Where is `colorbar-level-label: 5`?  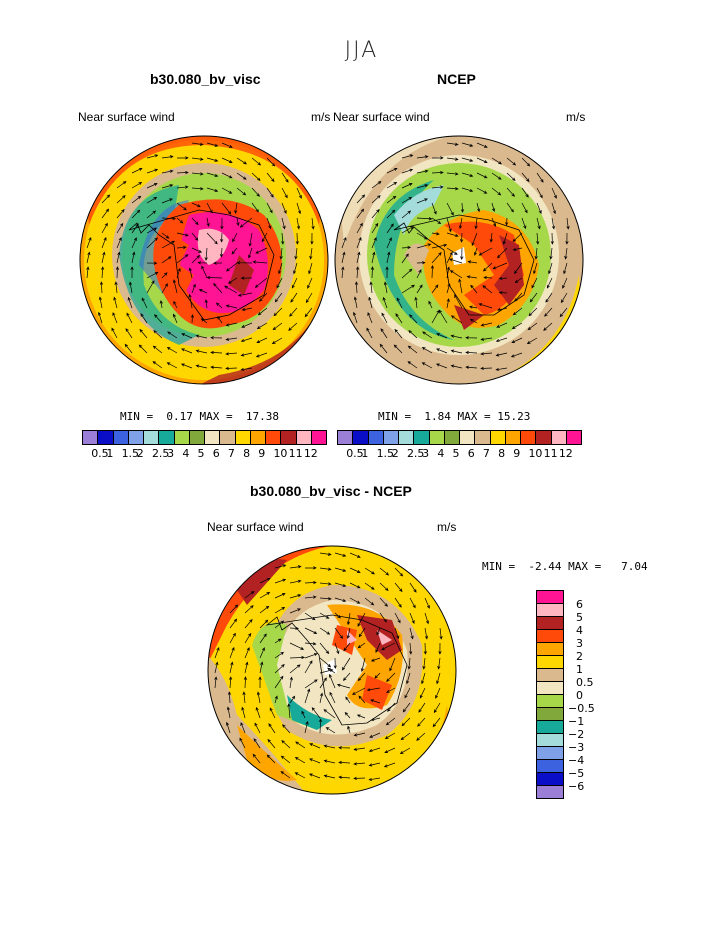 colorbar-level-label: 5 is located at coordinates (201, 453).